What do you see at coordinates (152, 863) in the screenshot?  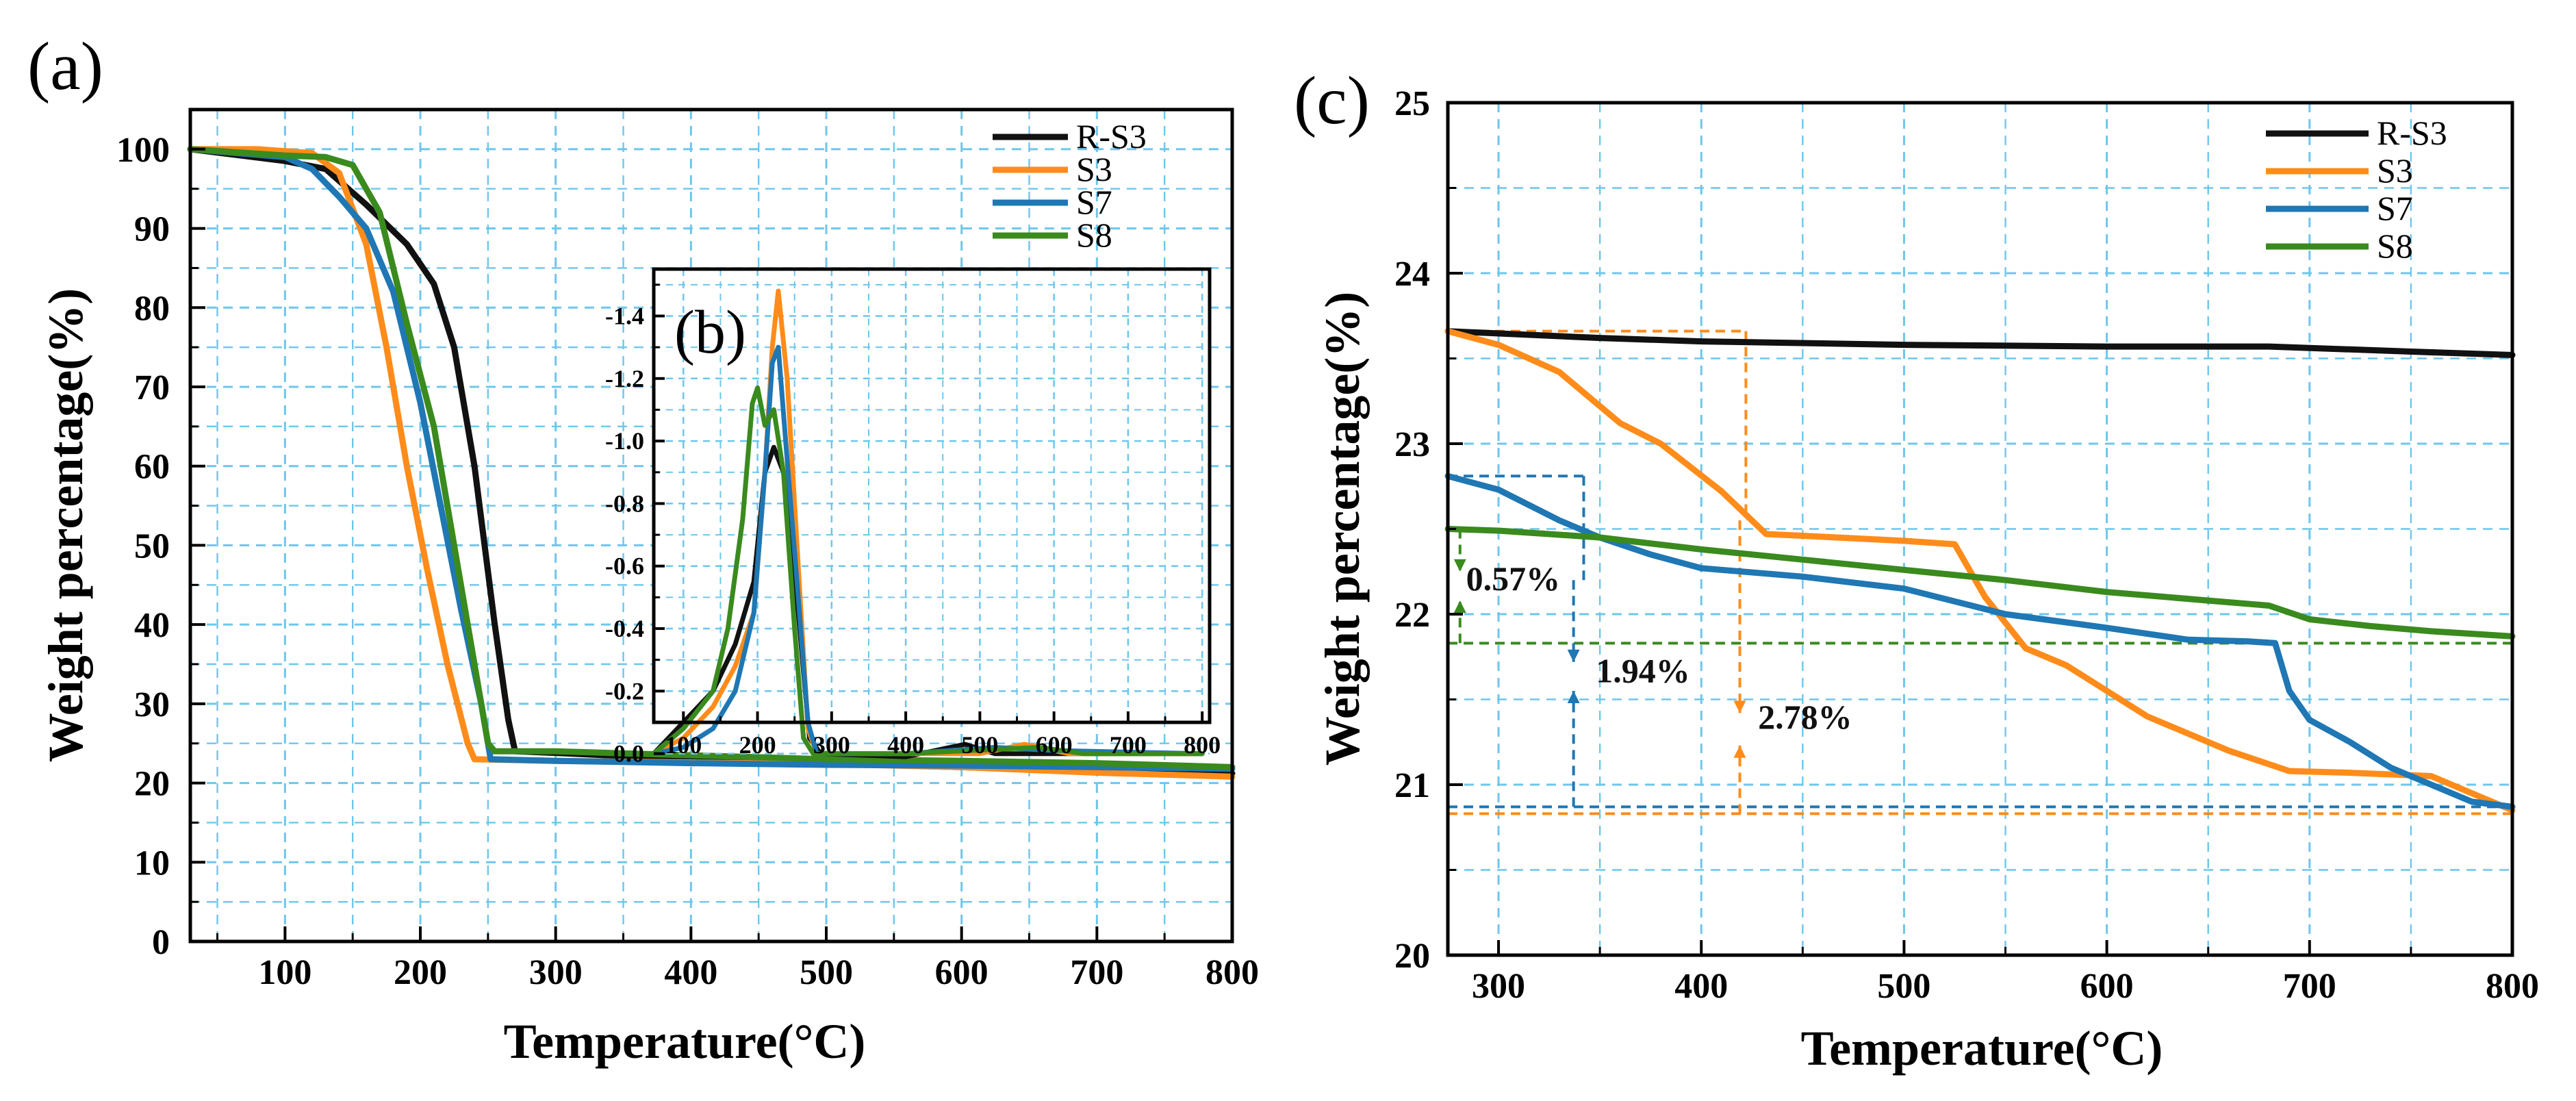 I see `y-tick-label: 10` at bounding box center [152, 863].